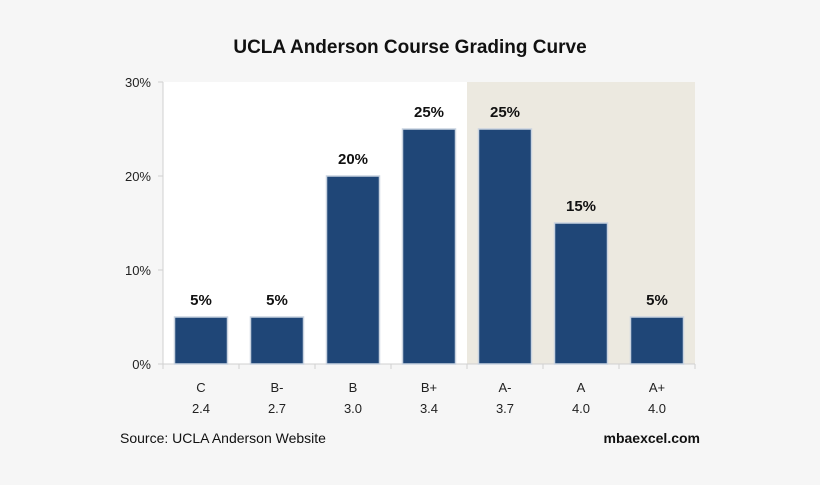 This screenshot has height=485, width=820. I want to click on x-gpa-label: 2.4, so click(201, 408).